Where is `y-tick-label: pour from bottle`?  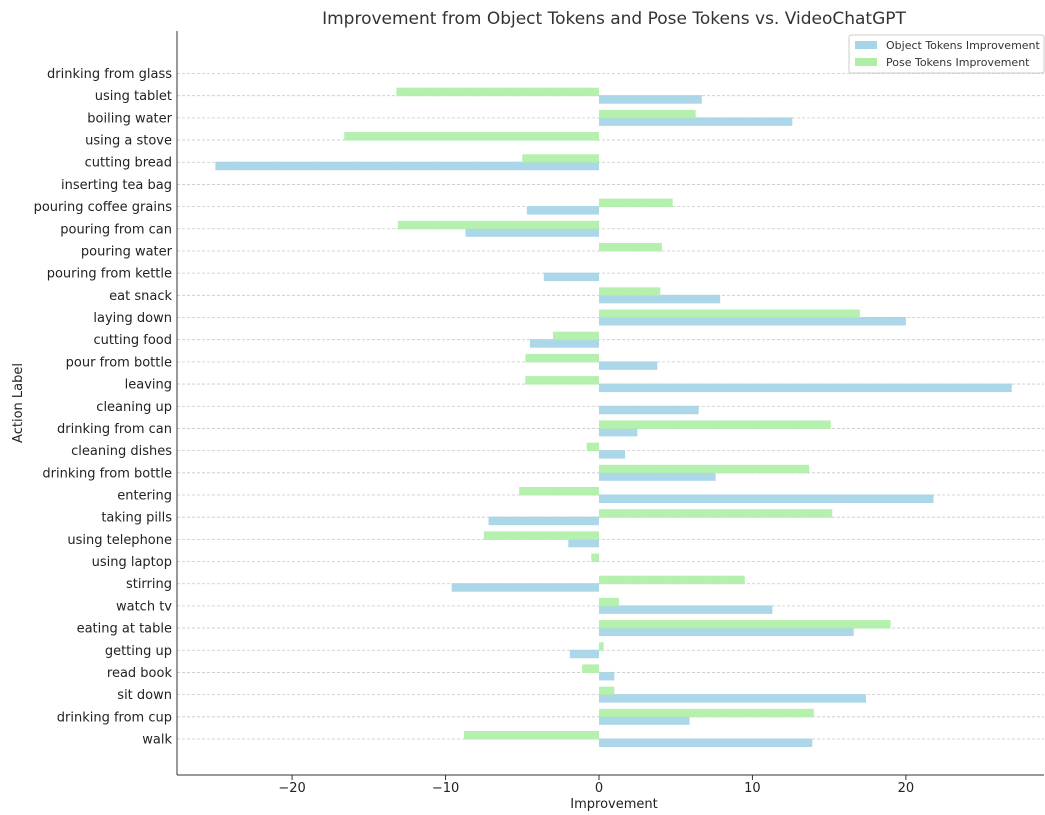
y-tick-label: pour from bottle is located at coordinates (119, 362).